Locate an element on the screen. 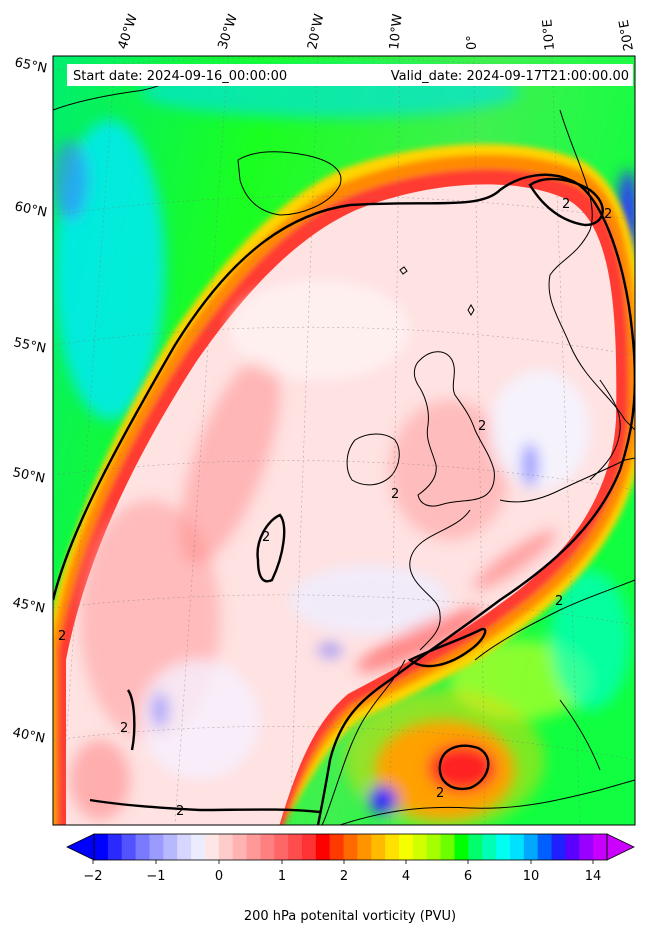  colorbar-tick-label: 0 is located at coordinates (219, 876).